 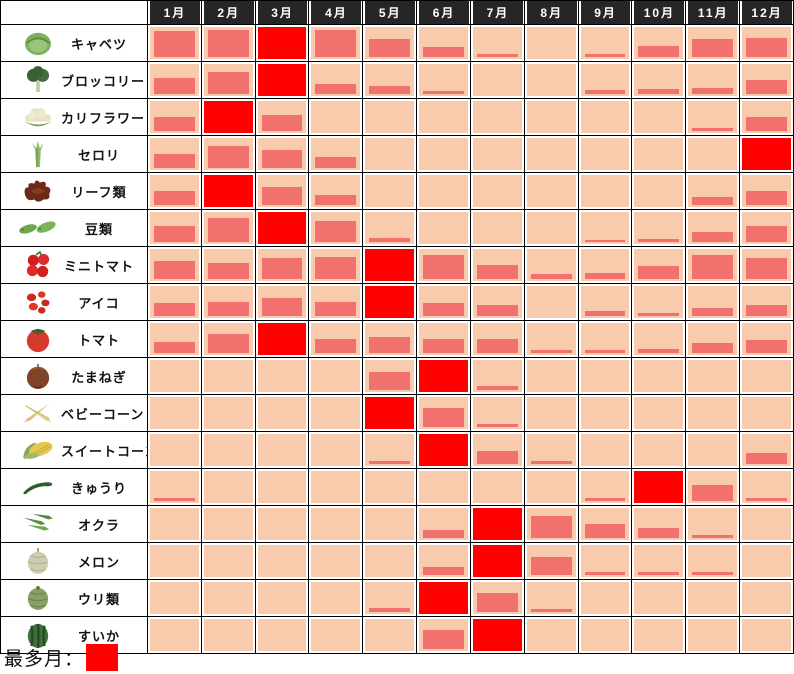 I want to click on month-header-4: 4月, so click(x=336, y=12).